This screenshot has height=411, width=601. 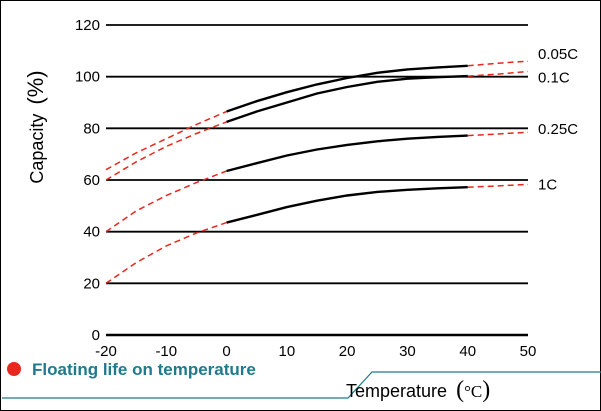 I want to click on series-025C-dashed-right, so click(x=498, y=134).